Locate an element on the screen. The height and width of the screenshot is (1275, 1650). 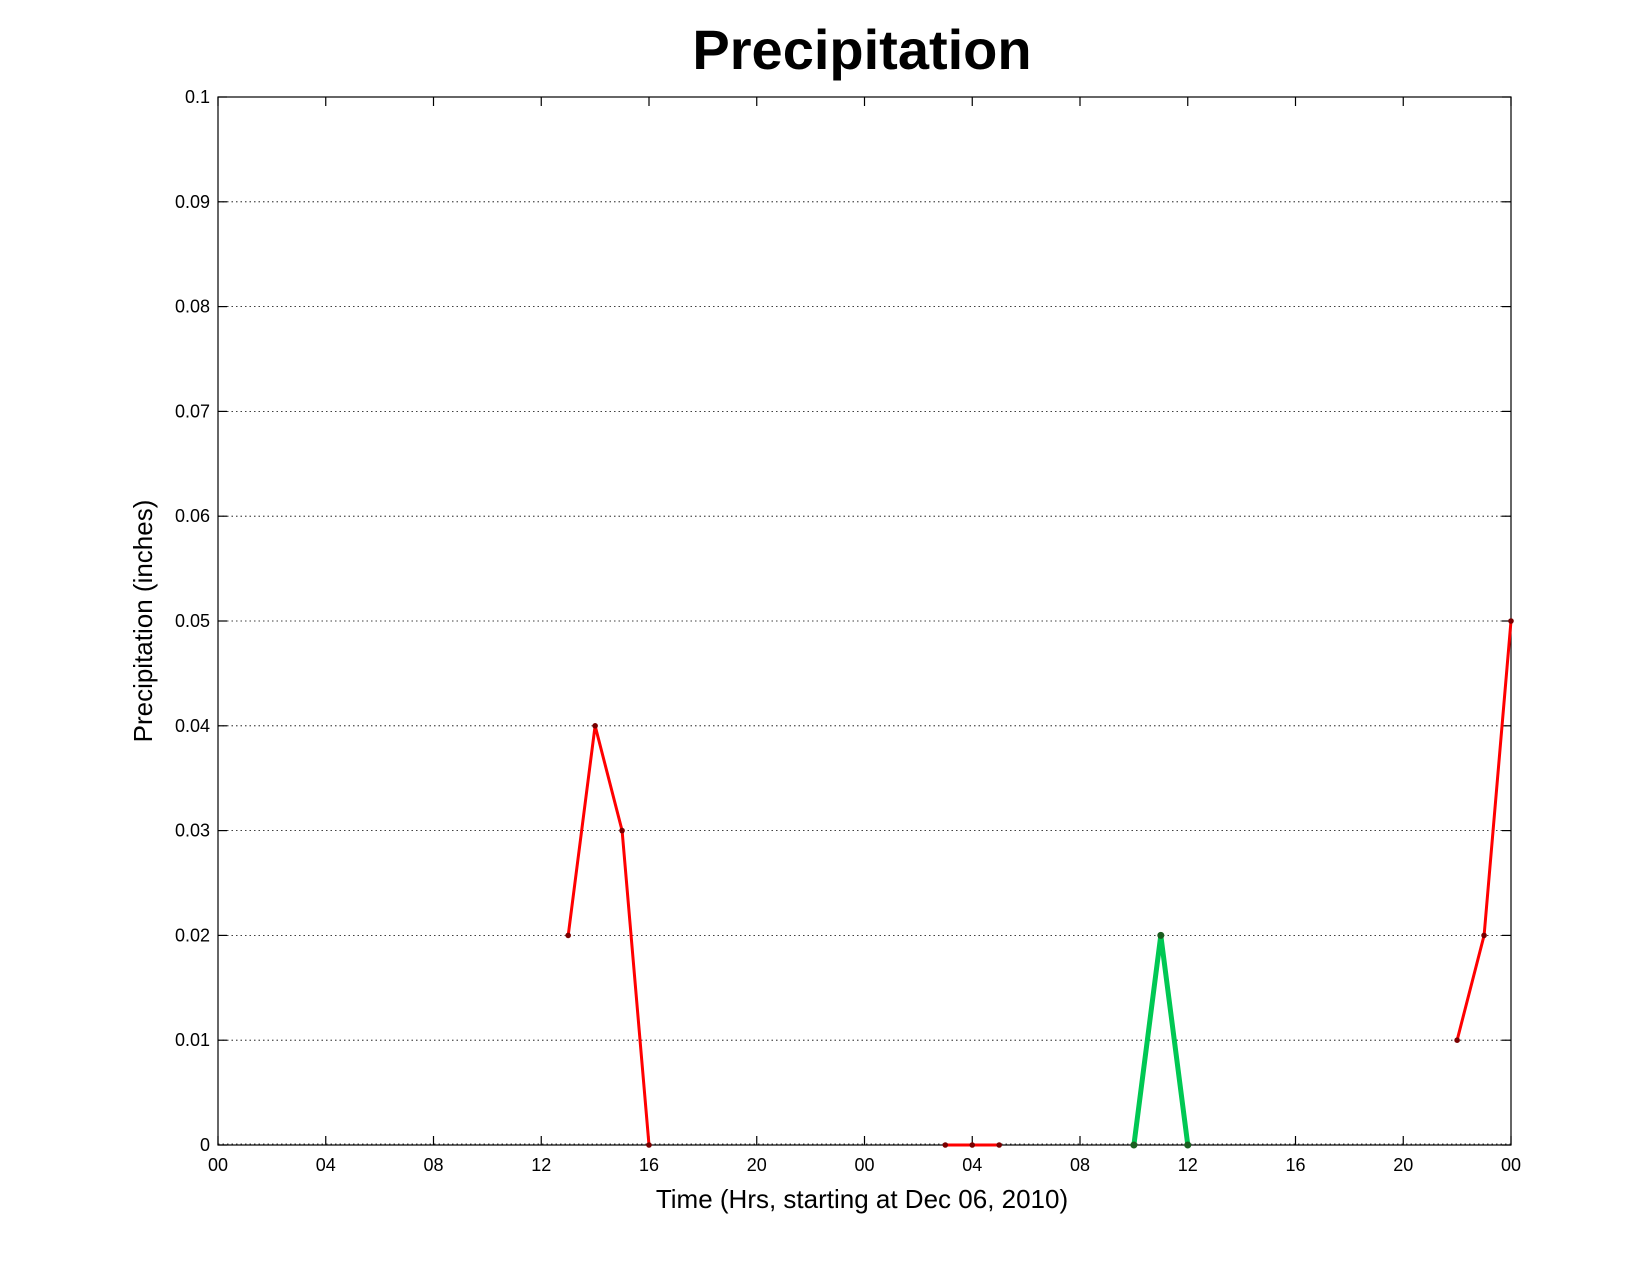
y-tick-label: 0.1 is located at coordinates (197, 97).